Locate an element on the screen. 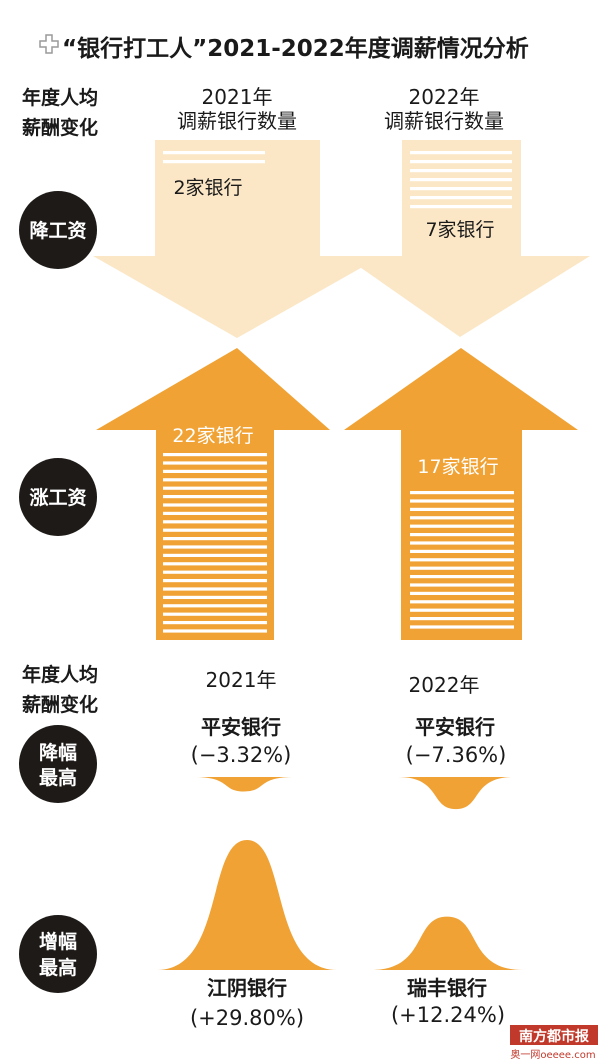  raise-2021-label: 22家银行 is located at coordinates (212, 436).